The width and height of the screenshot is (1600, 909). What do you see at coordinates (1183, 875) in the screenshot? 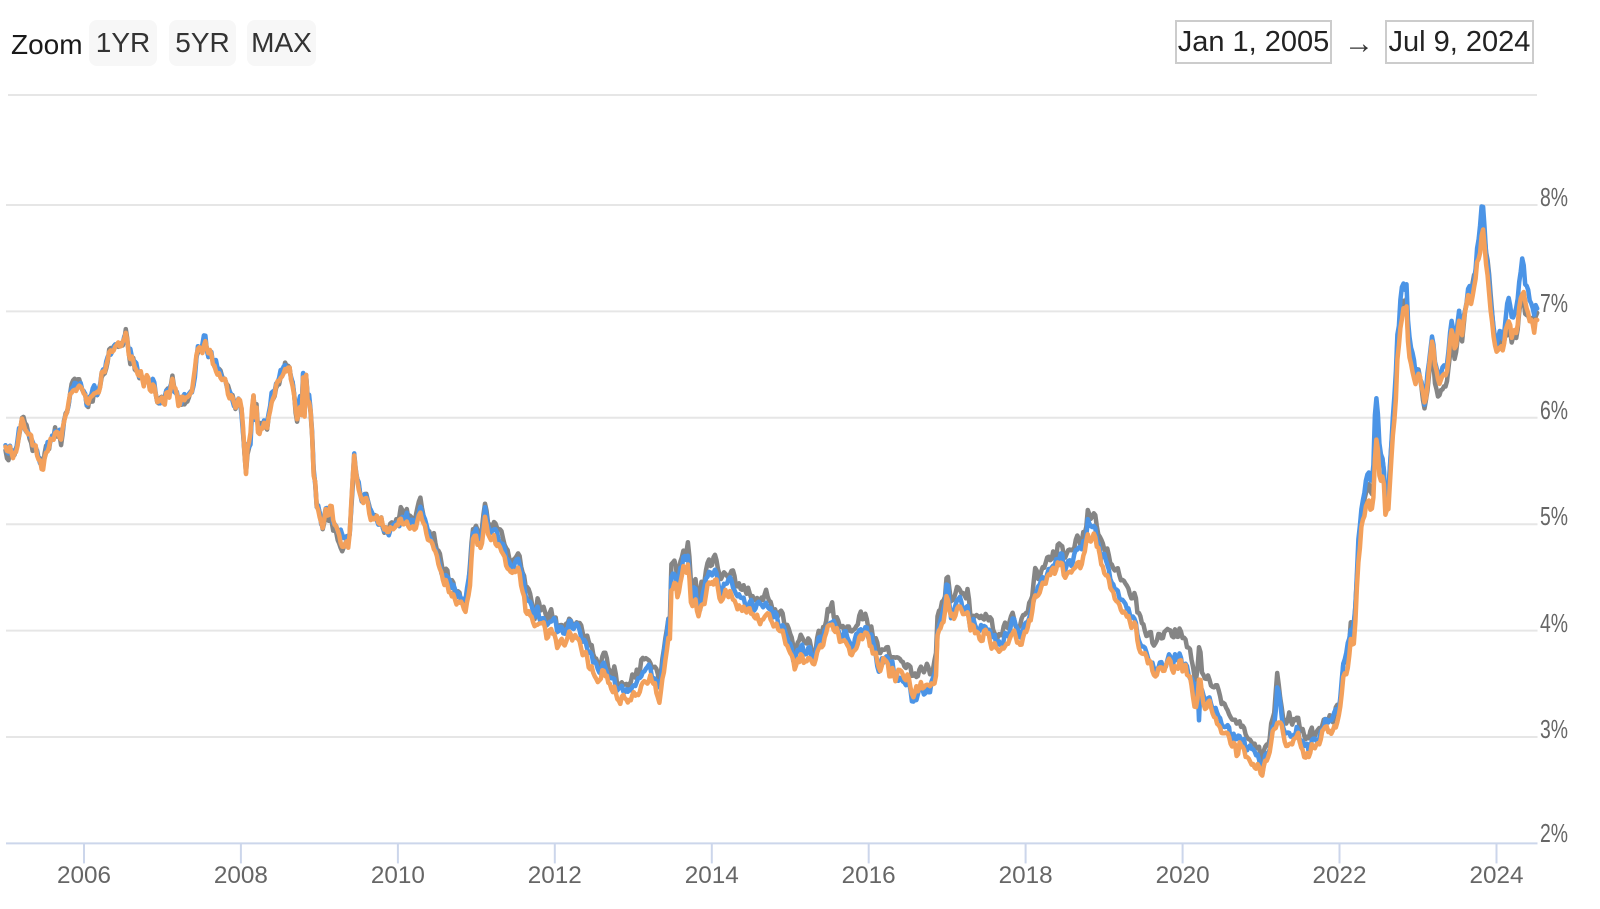
I see `svg-text: 2020` at bounding box center [1183, 875].